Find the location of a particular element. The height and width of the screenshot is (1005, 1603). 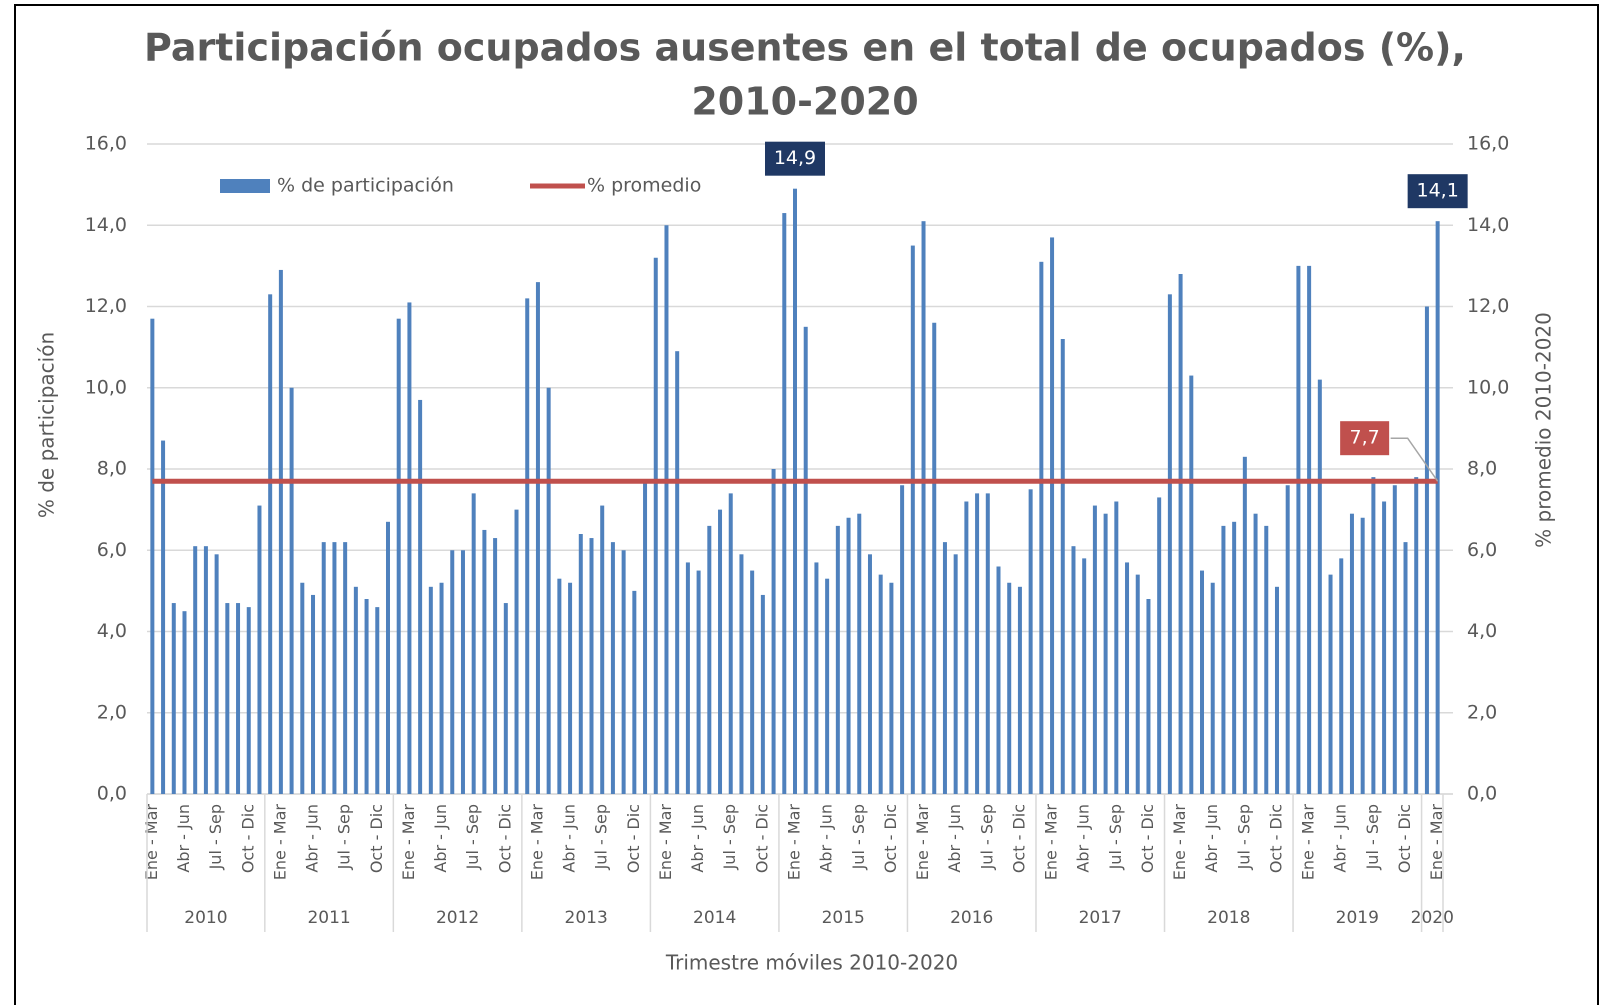

data-label-box is located at coordinates (1365, 438).